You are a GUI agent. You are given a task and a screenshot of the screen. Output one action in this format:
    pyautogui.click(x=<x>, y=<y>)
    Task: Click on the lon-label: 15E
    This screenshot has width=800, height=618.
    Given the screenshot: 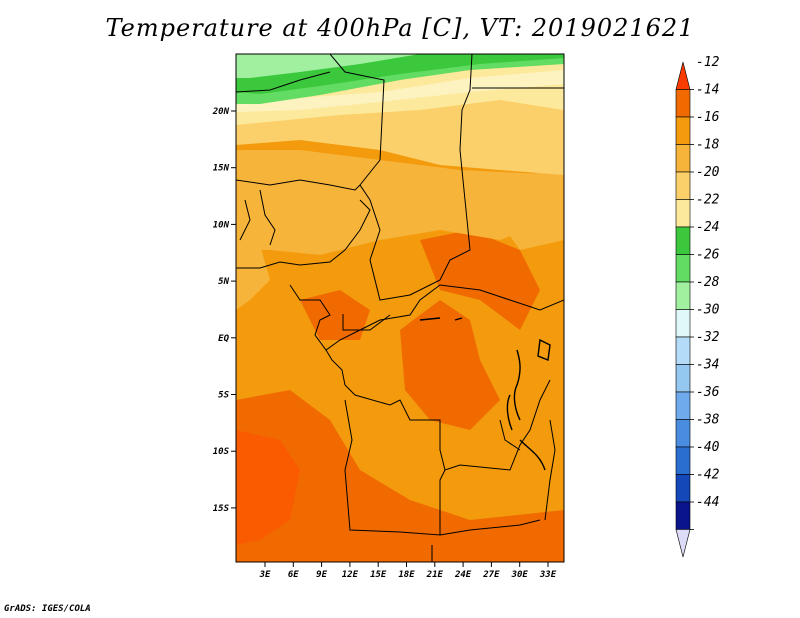 What is the action you would take?
    pyautogui.click(x=378, y=575)
    